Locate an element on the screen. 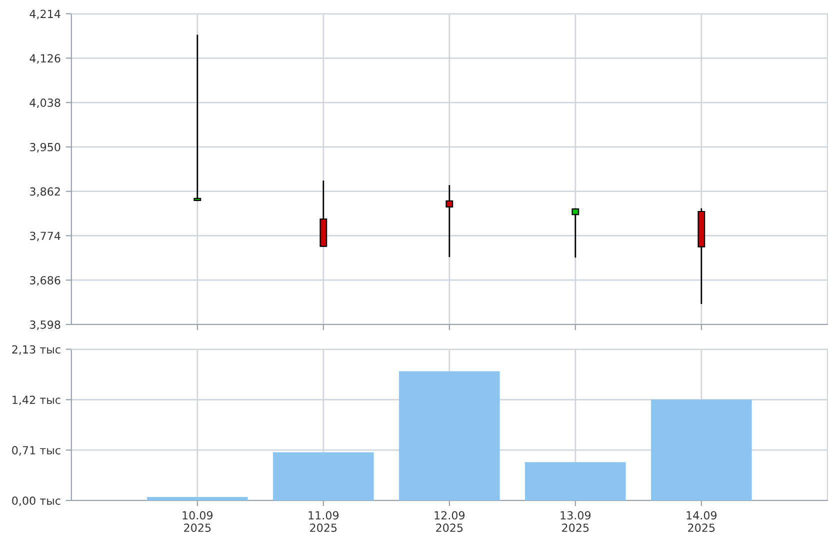 This screenshot has height=550, width=840. y-tick-label: 4,038 is located at coordinates (45, 103).